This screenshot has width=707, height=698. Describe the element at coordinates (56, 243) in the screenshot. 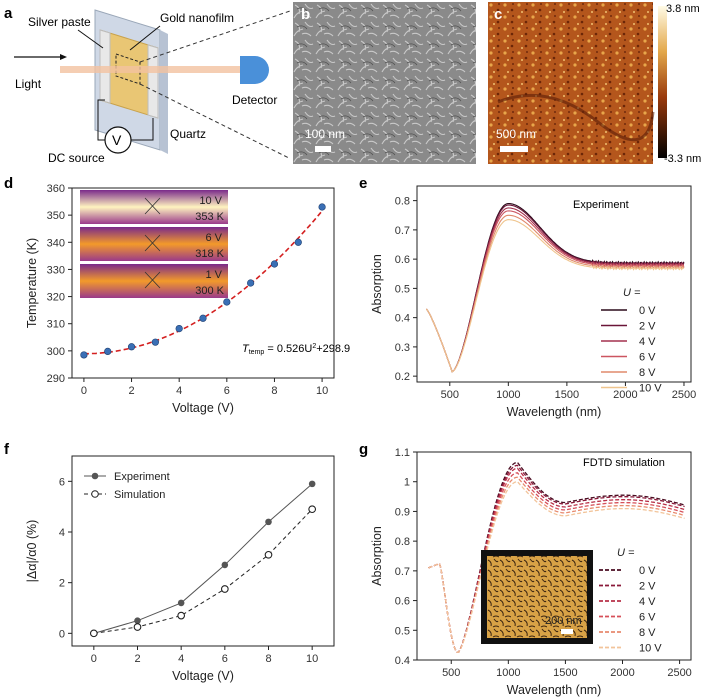

I see `y-tick-label: 340` at that location.